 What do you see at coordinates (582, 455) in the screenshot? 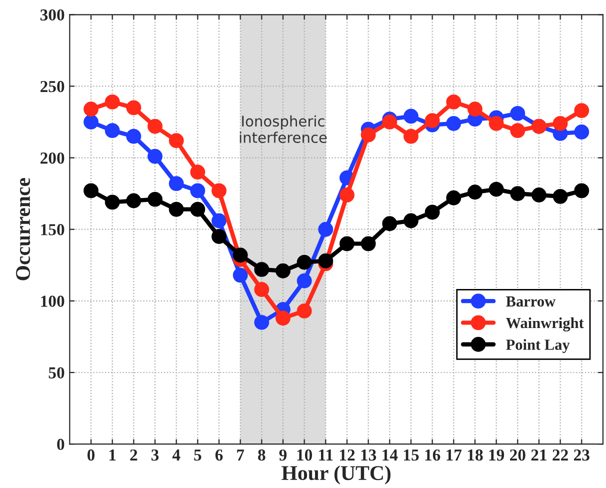
I see `x-tick-label: 23` at bounding box center [582, 455].